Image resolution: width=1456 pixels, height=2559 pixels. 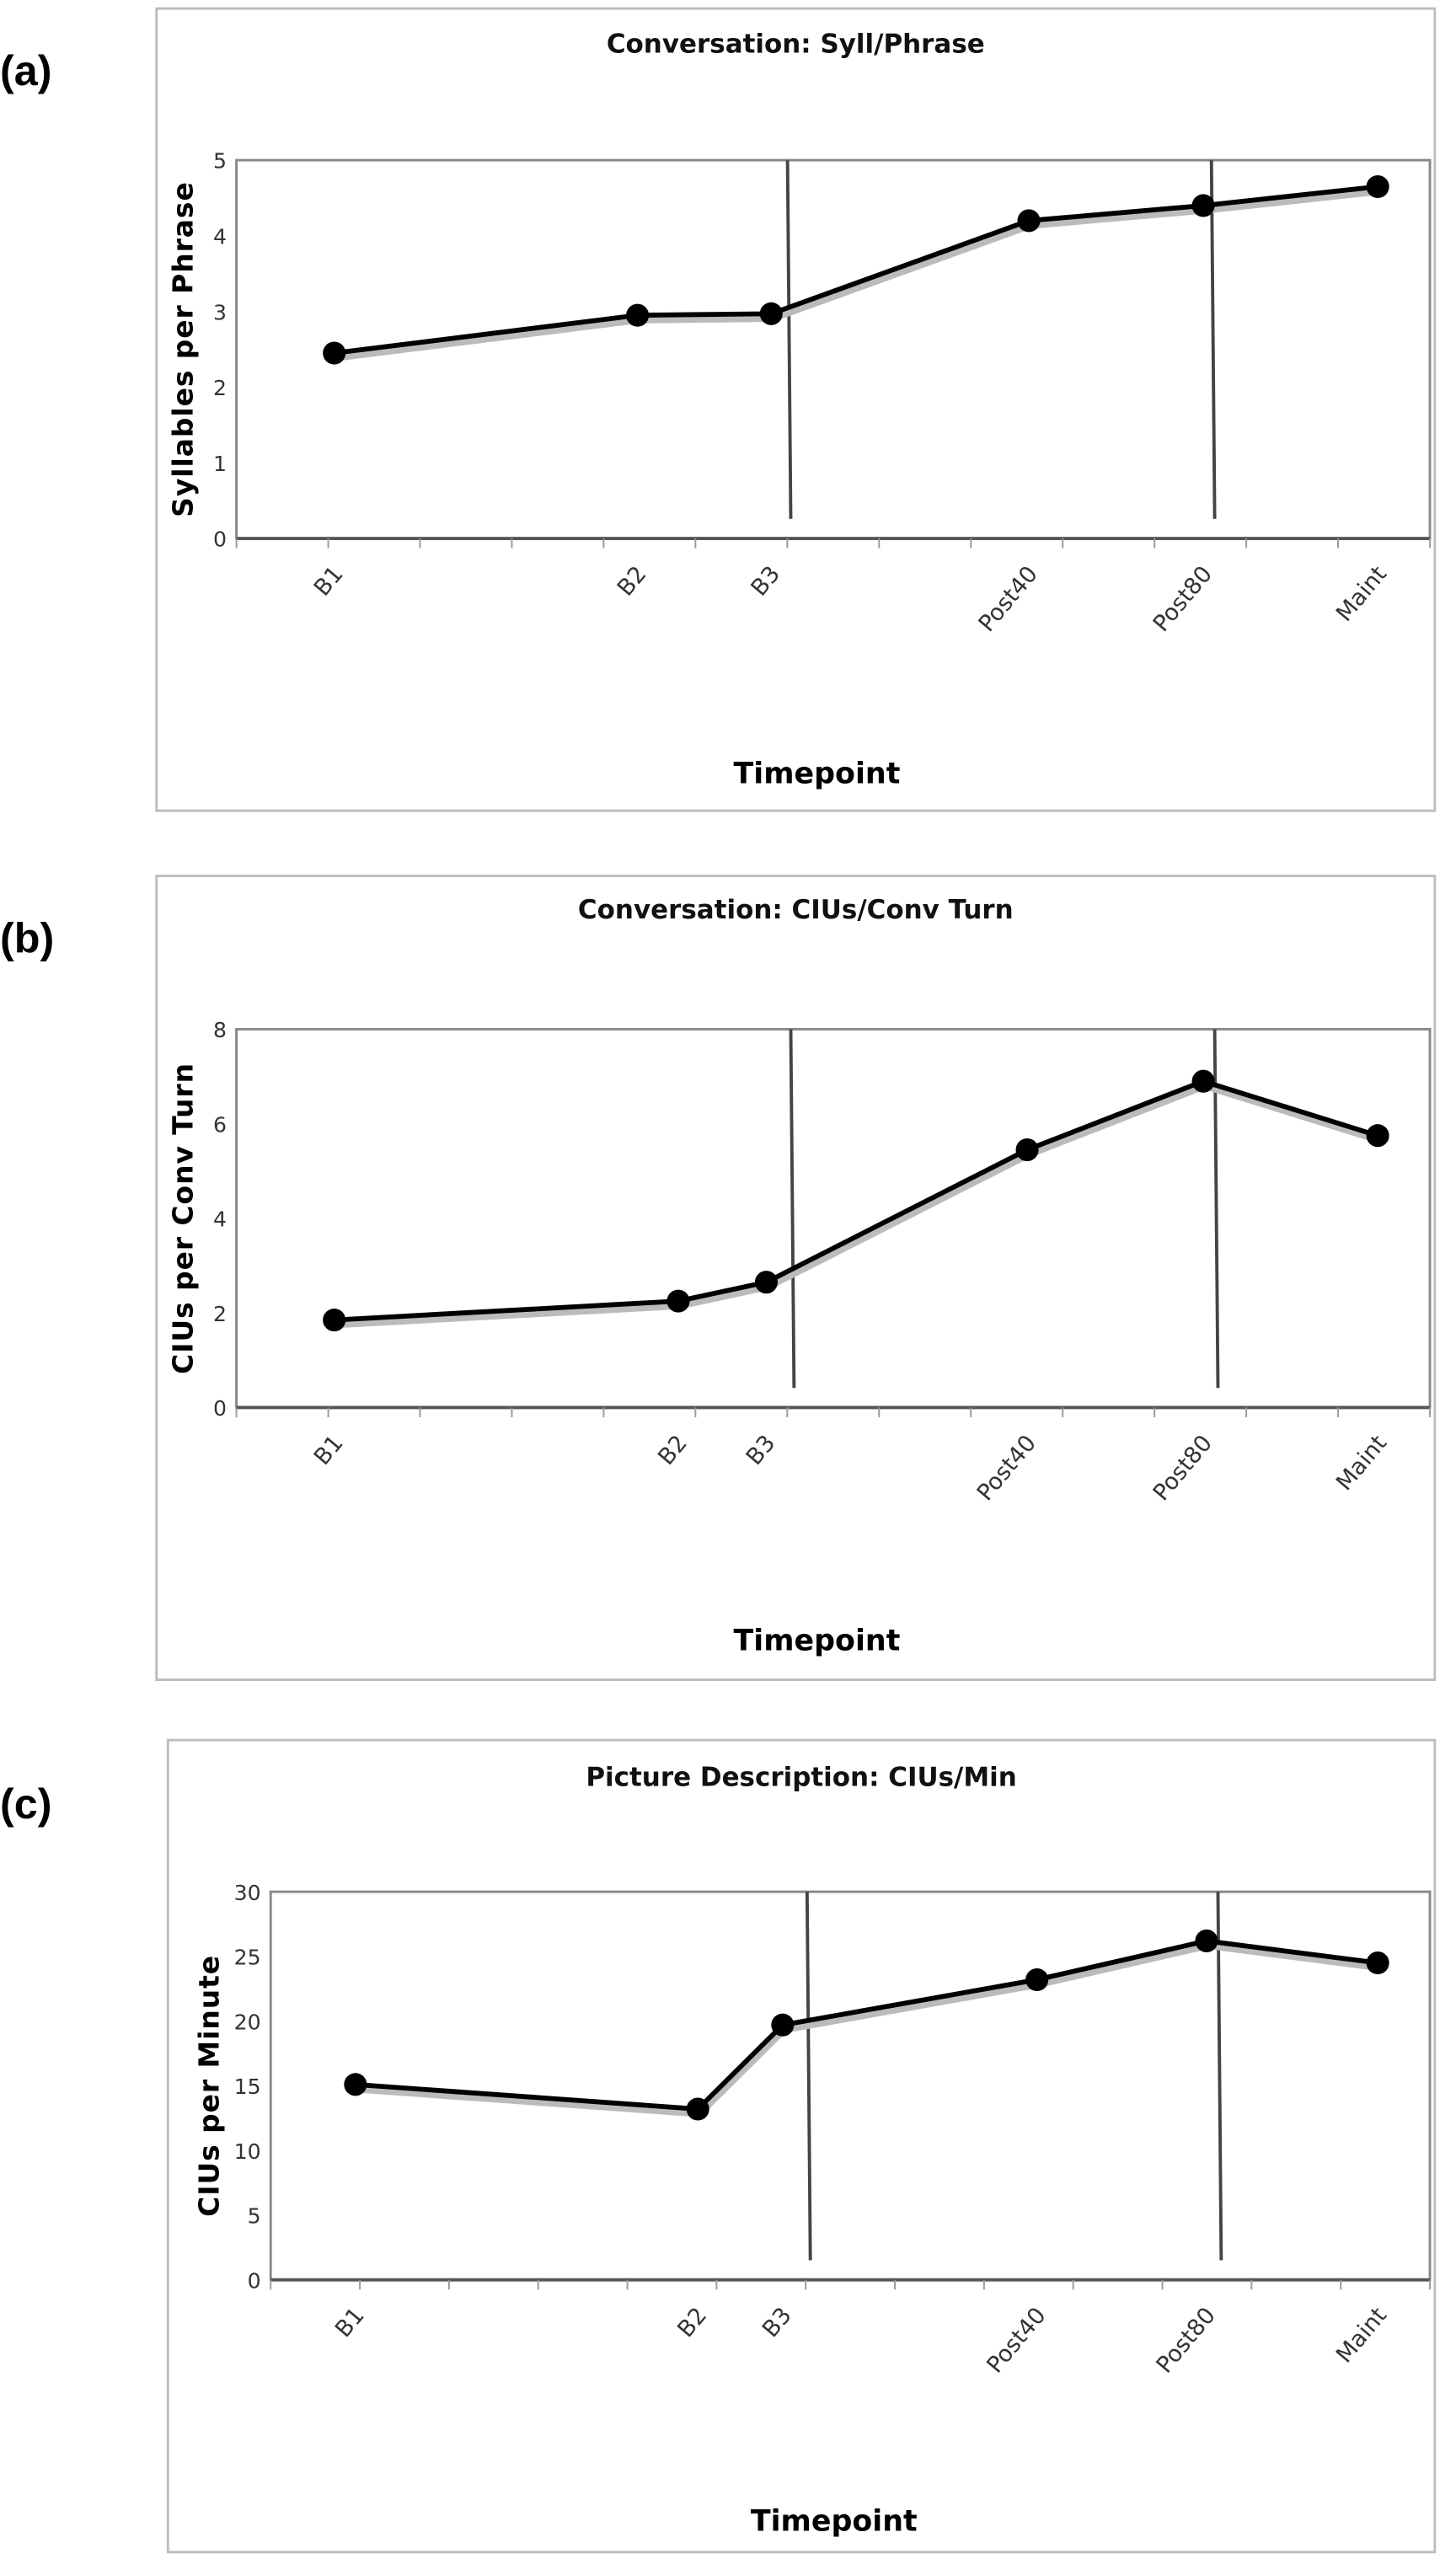 I want to click on y-axis-title: CIUs per Conv Turn, so click(x=182, y=1218).